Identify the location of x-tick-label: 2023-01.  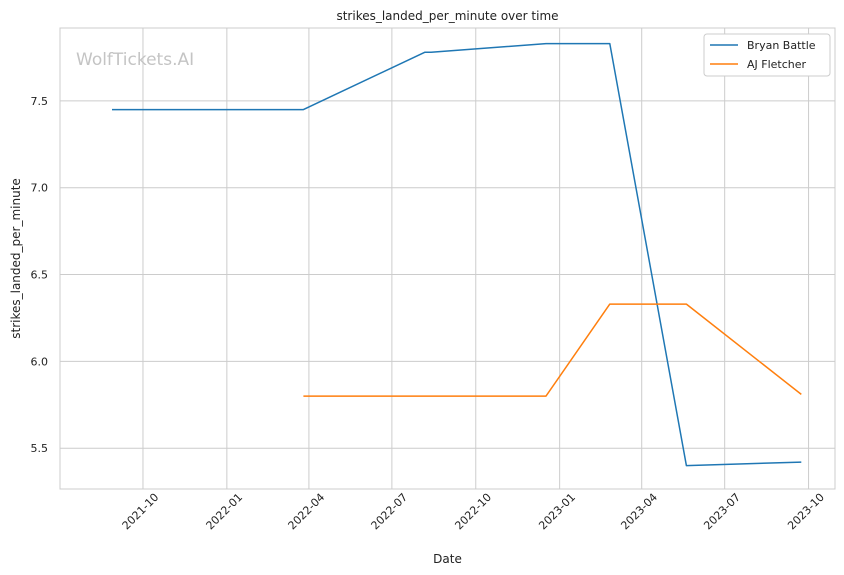
(557, 512).